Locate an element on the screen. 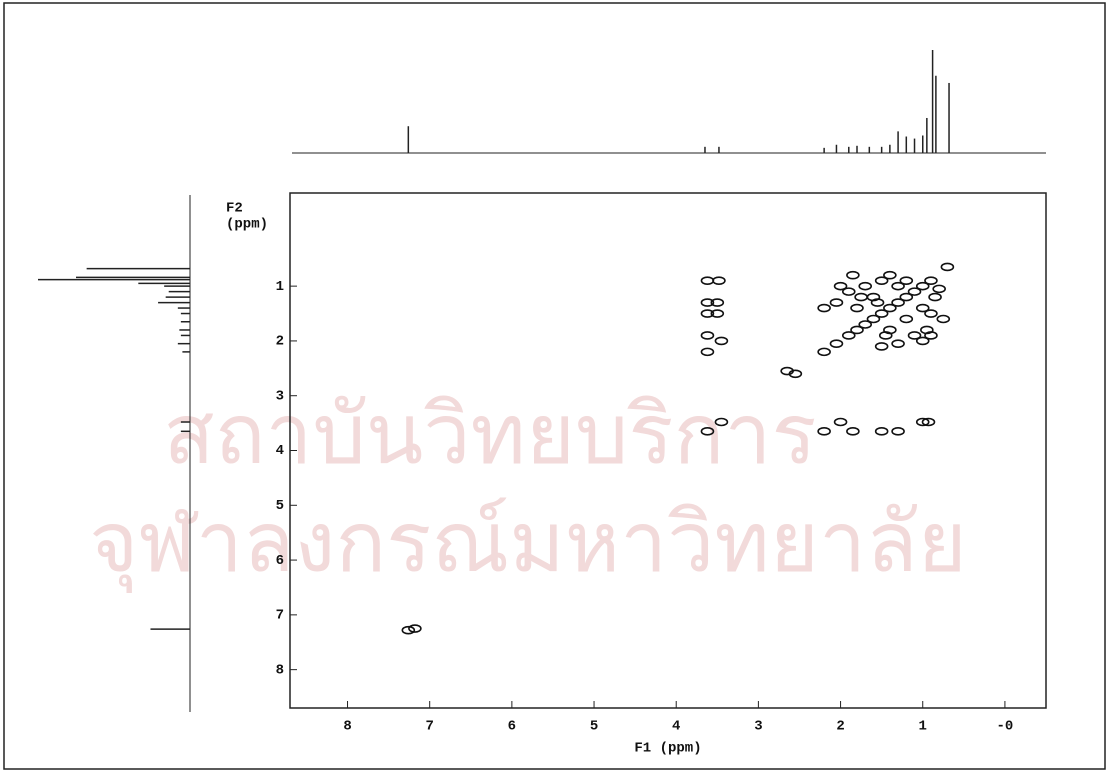 The height and width of the screenshot is (772, 1109). y-axis-label: F2 is located at coordinates (234, 209).